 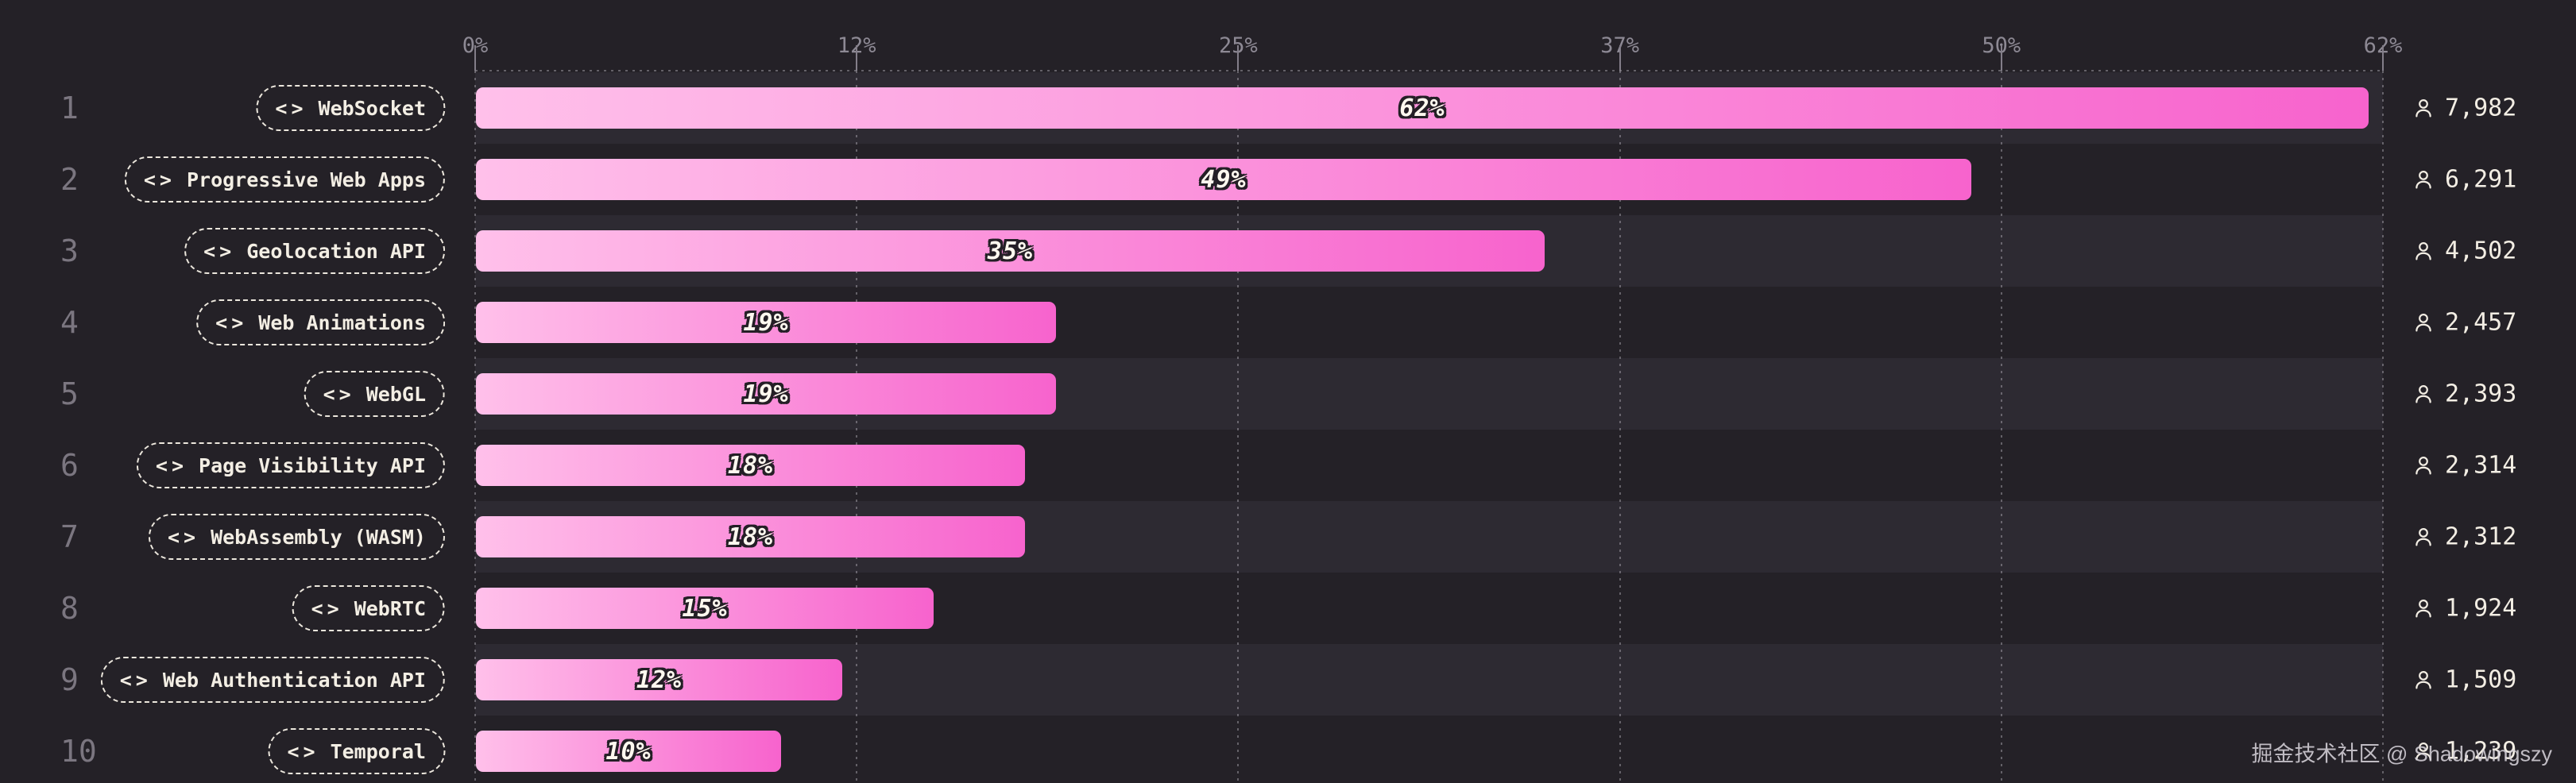 I want to click on api-name-label: WebRTC, so click(x=390, y=608).